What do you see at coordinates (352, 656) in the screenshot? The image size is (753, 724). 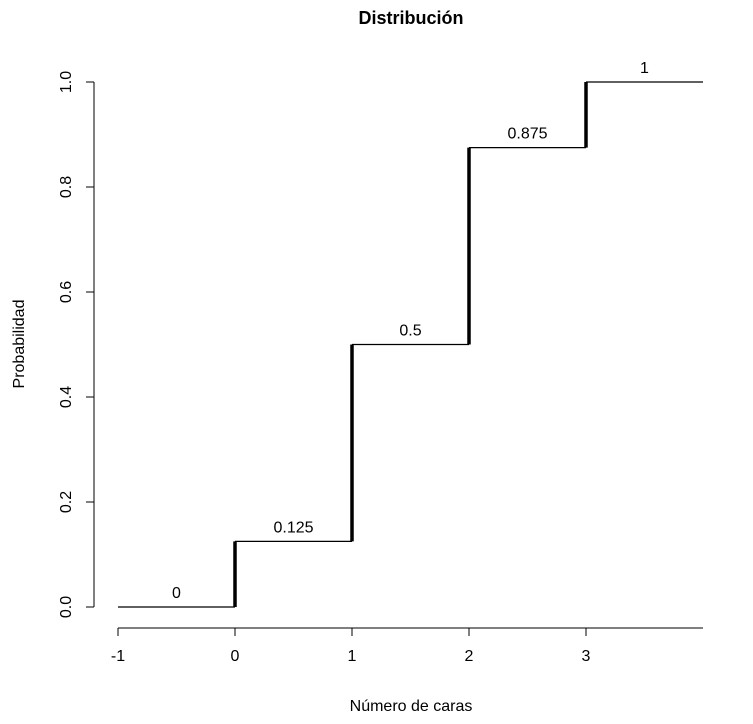 I see `x-tick-label: 1` at bounding box center [352, 656].